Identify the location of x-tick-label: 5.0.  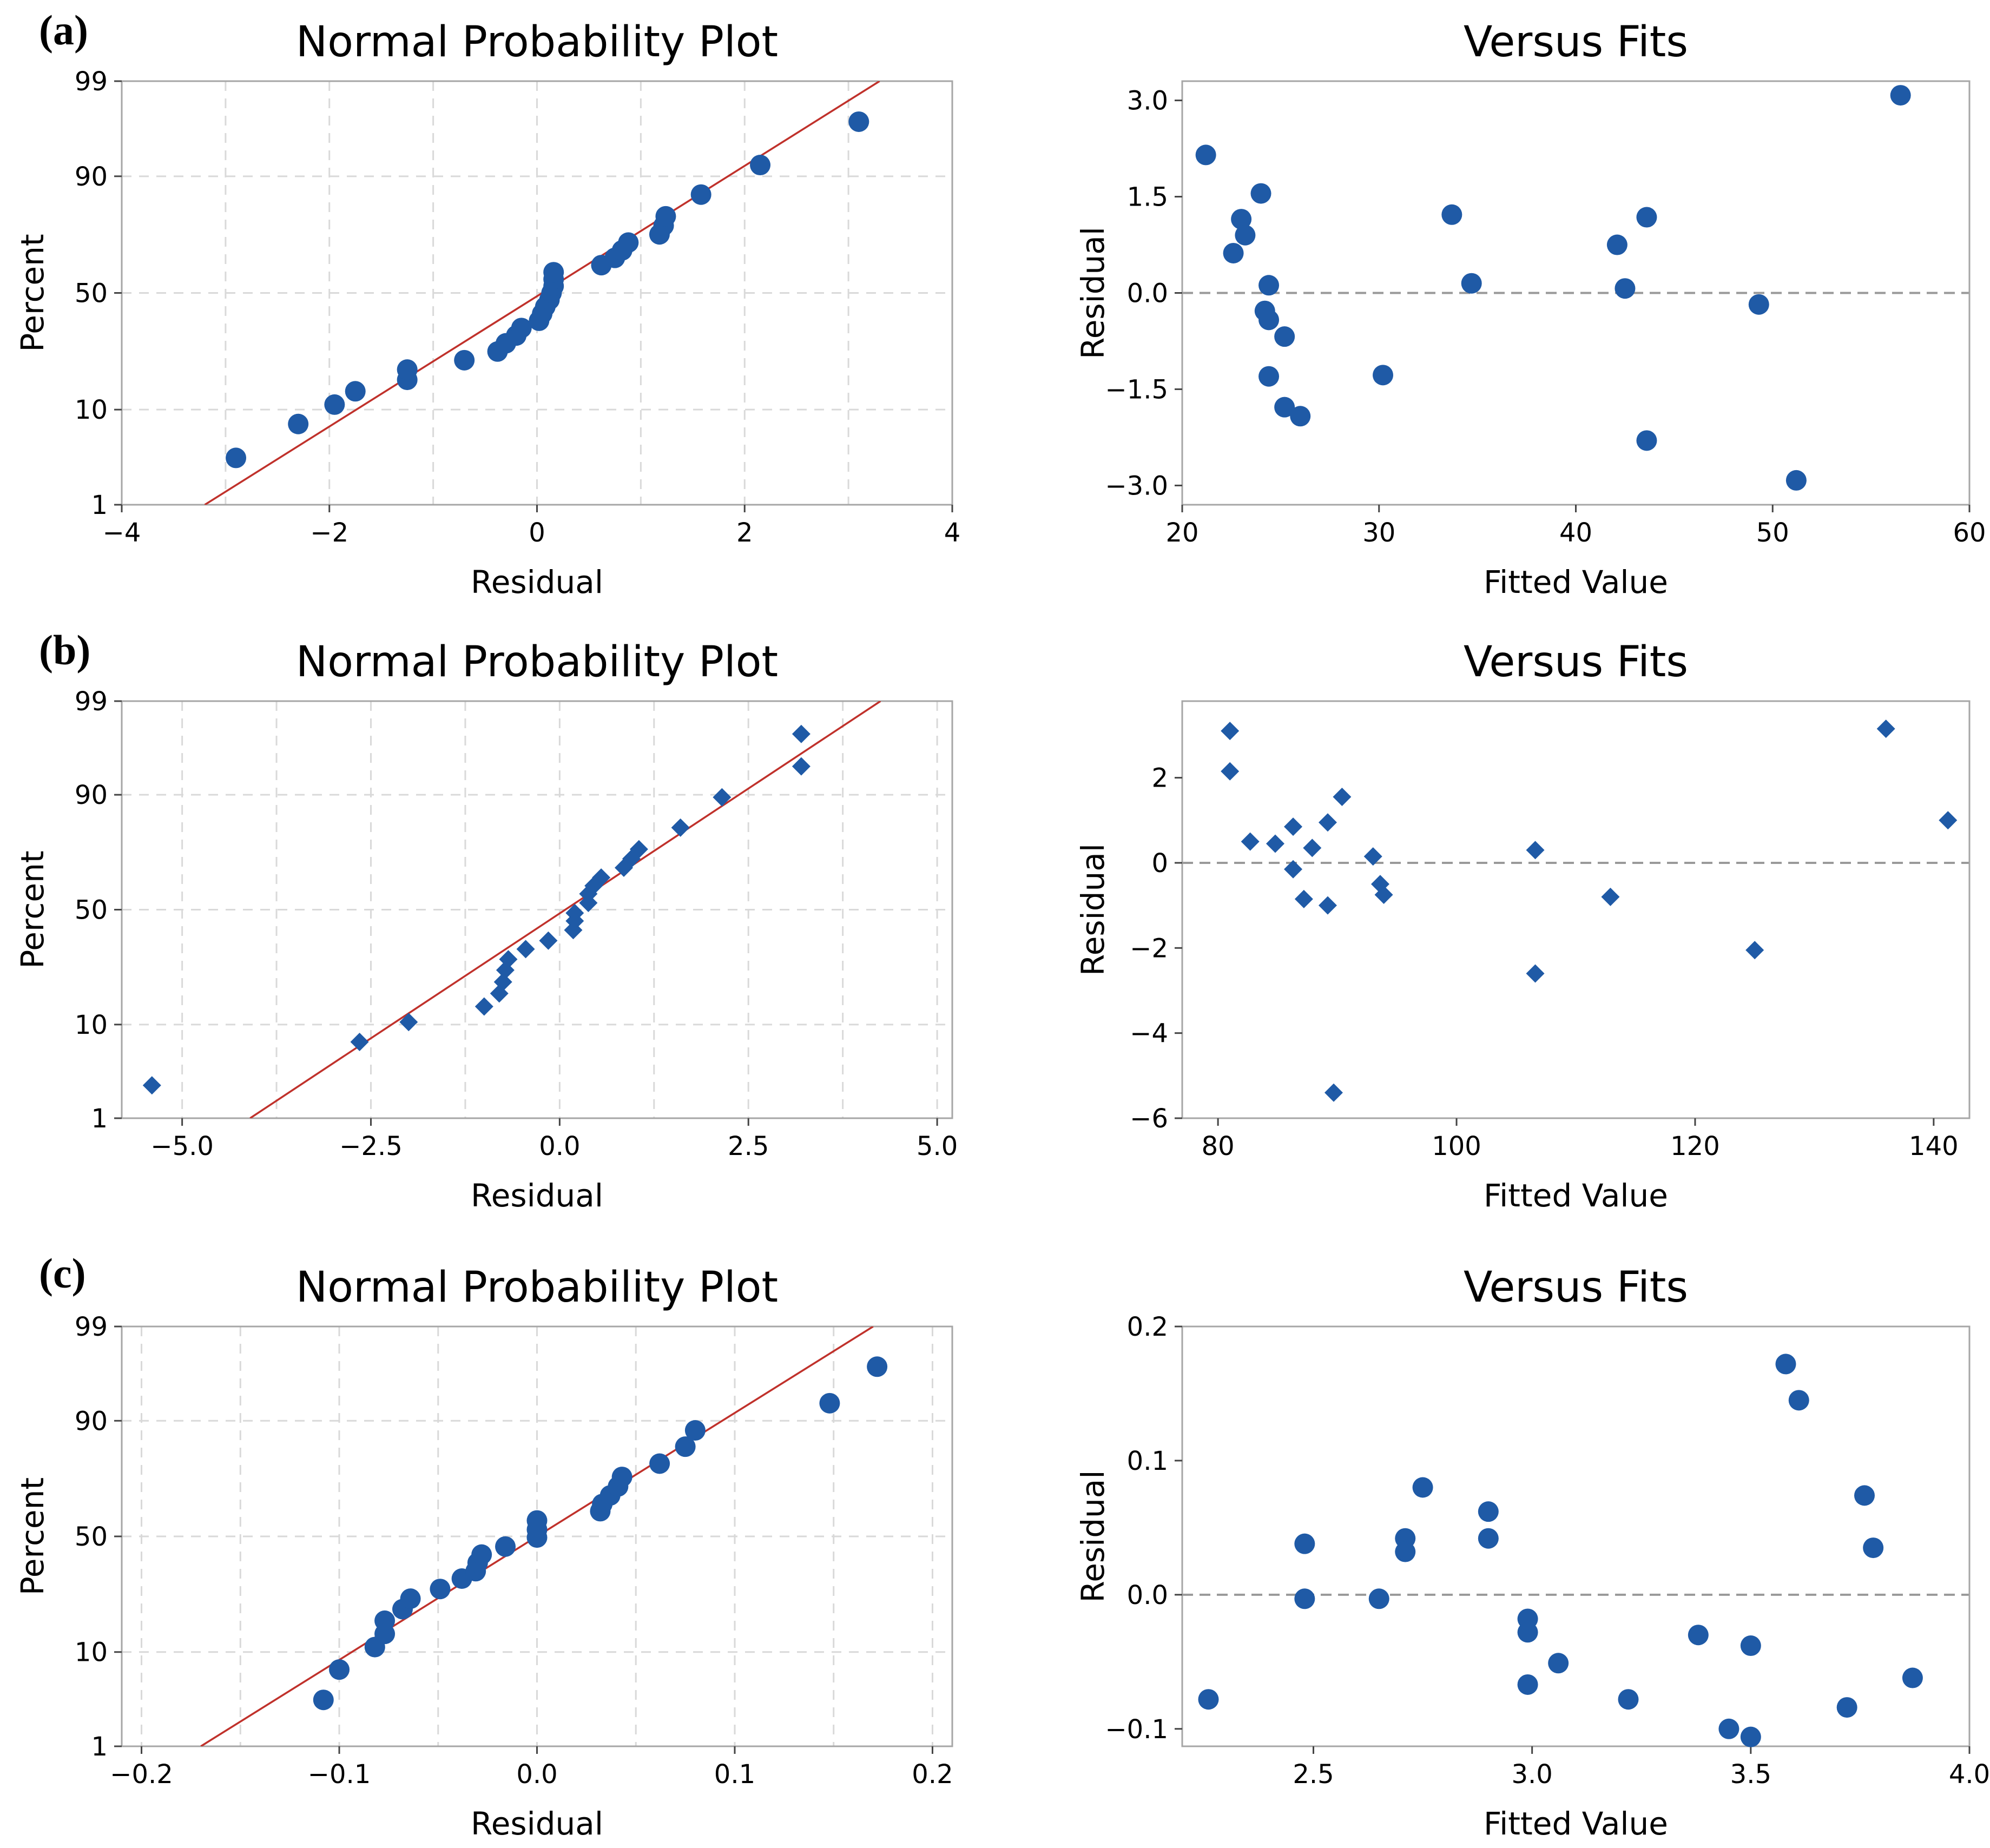
(937, 1146).